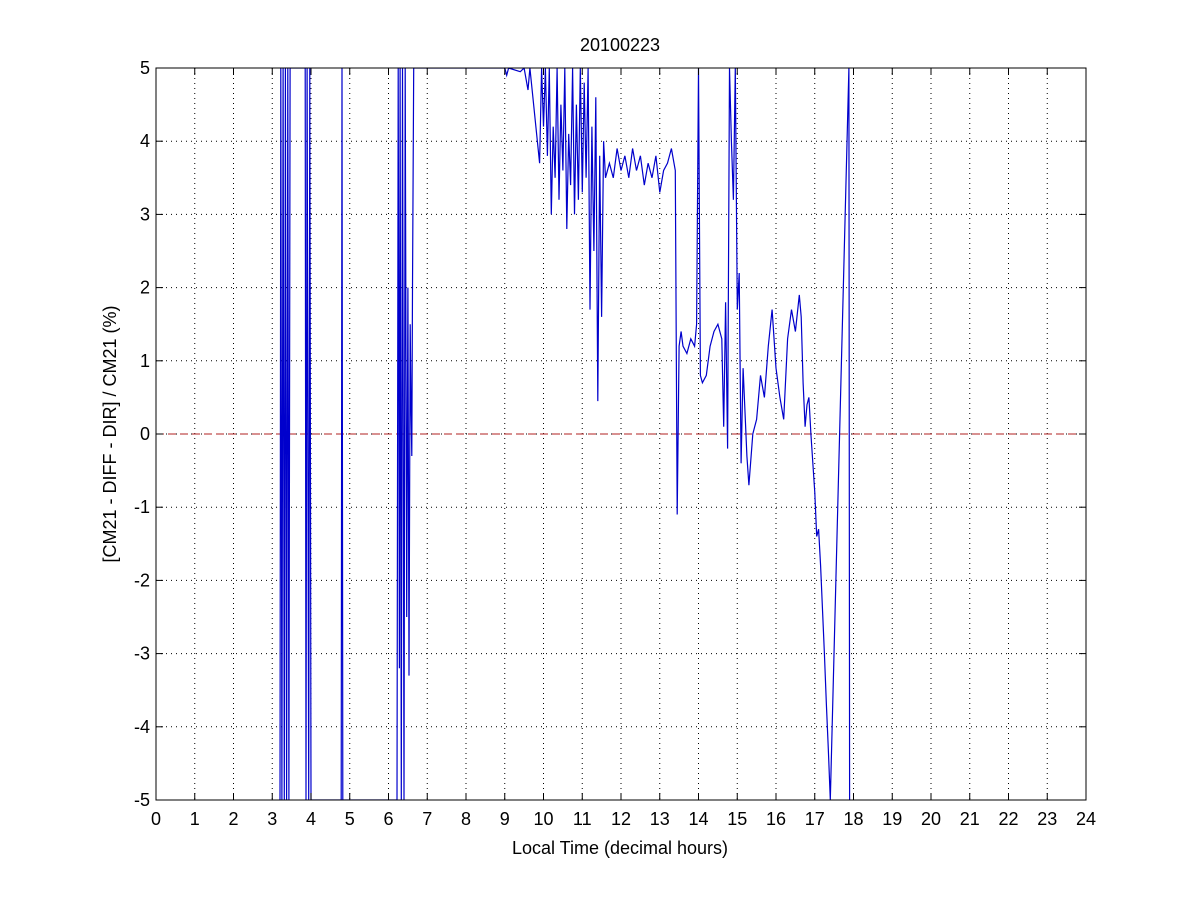  Describe the element at coordinates (145, 288) in the screenshot. I see `y-tick-label: 2` at that location.